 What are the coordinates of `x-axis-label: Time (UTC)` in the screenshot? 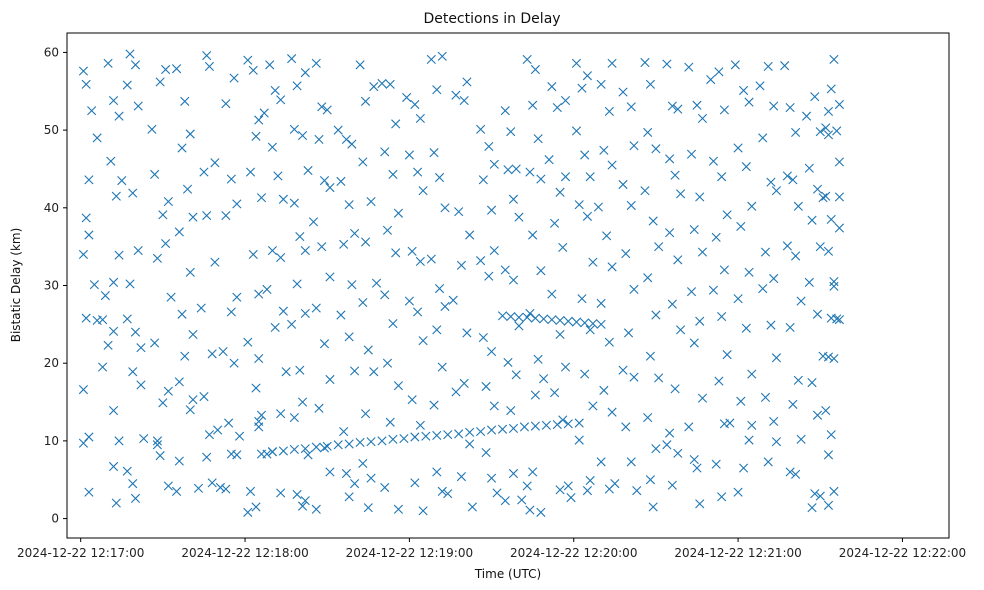 It's located at (507, 574).